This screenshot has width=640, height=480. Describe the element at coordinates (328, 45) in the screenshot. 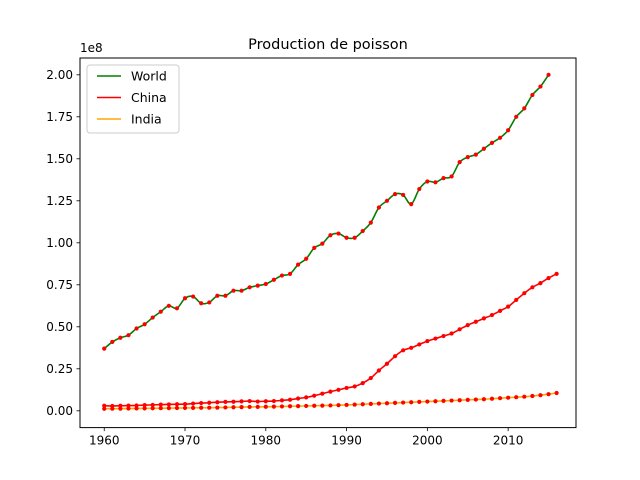

I see `chart-title: Production de poisson` at that location.